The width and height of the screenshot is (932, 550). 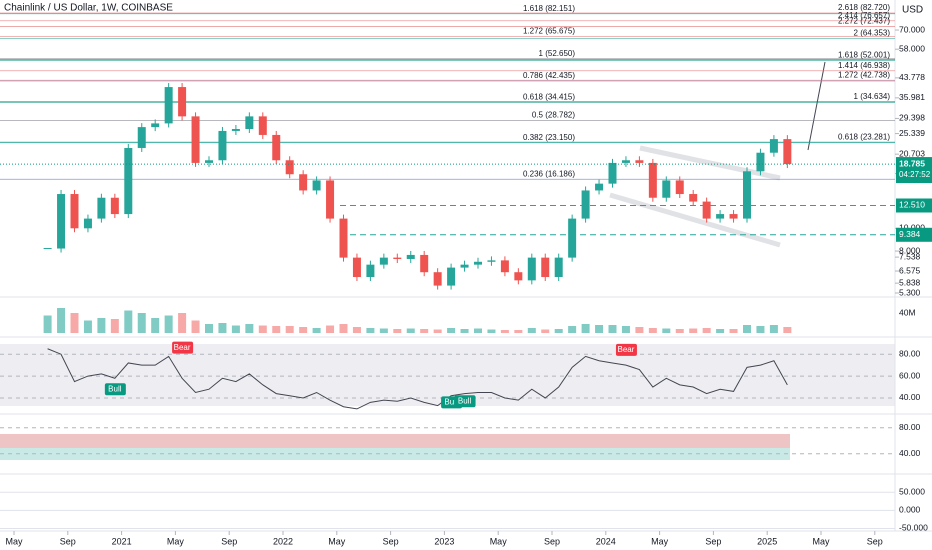 What do you see at coordinates (910, 353) in the screenshot?
I see `y-tick-label: 80.00` at bounding box center [910, 353].